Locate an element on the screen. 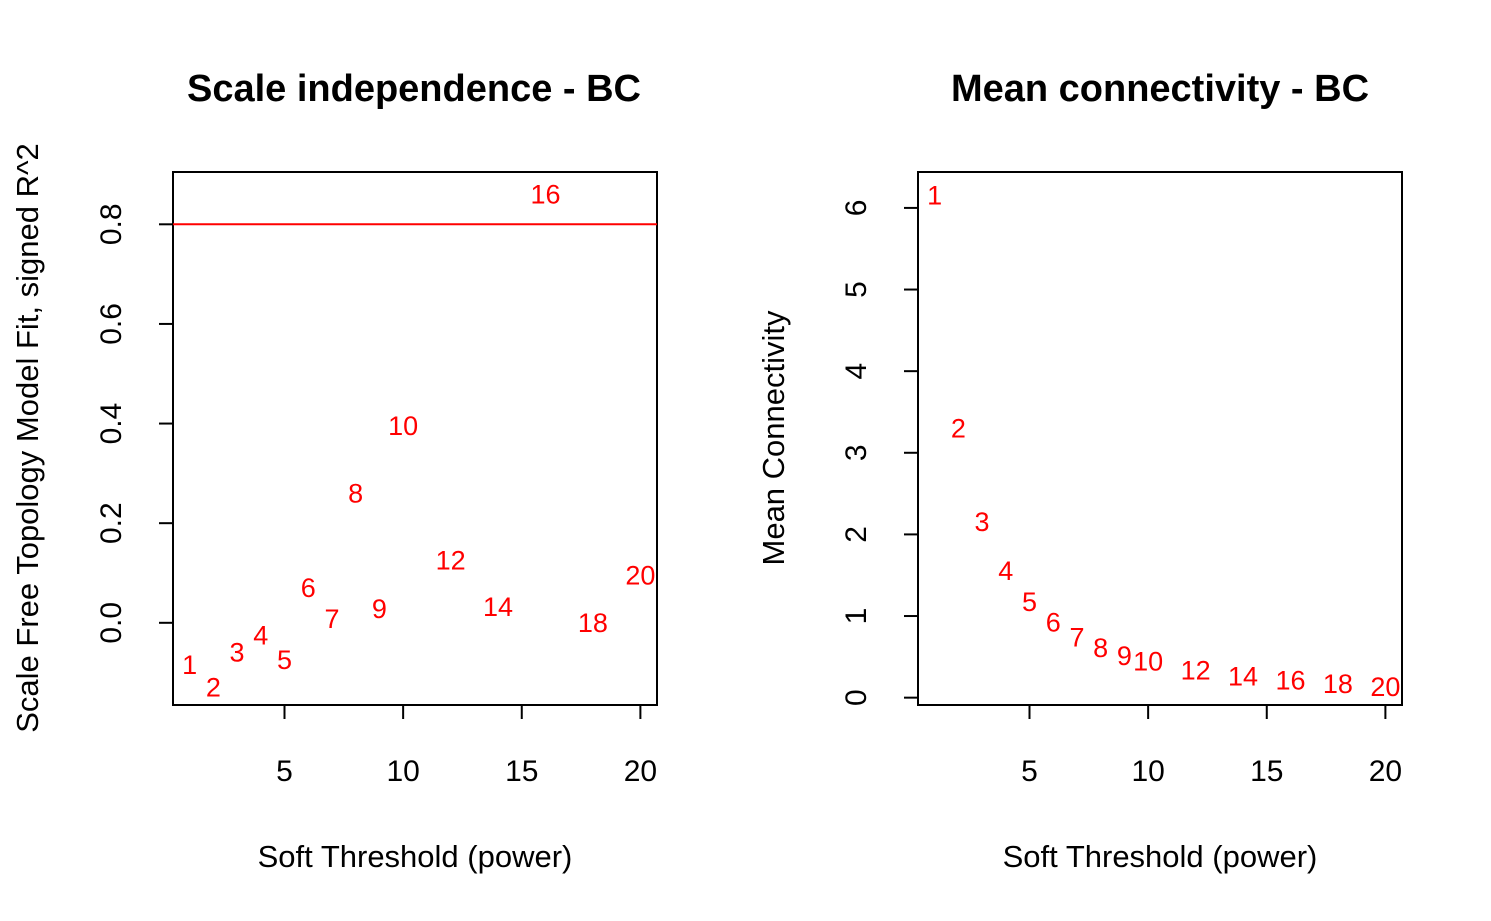  y-tick-label: 5 is located at coordinates (856, 289).